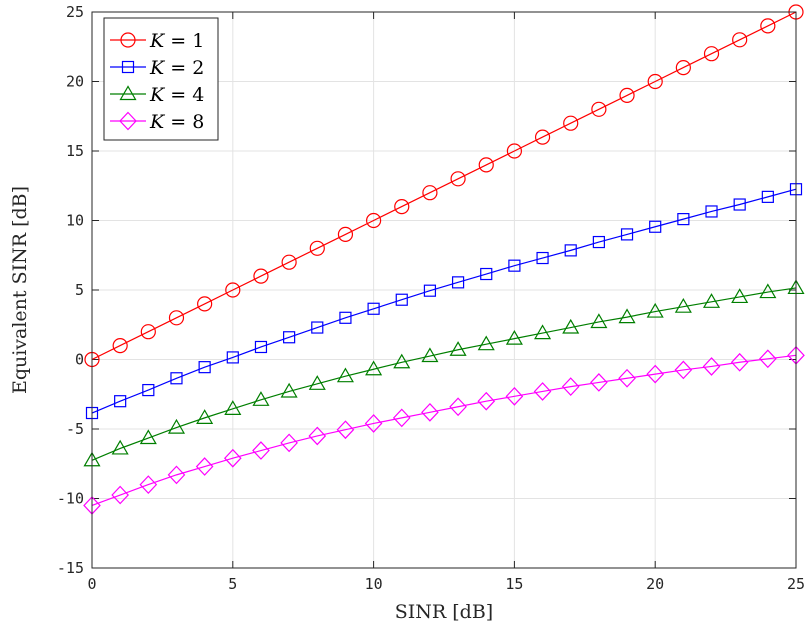  What do you see at coordinates (514, 584) in the screenshot?
I see `x-tick-label: 15` at bounding box center [514, 584].